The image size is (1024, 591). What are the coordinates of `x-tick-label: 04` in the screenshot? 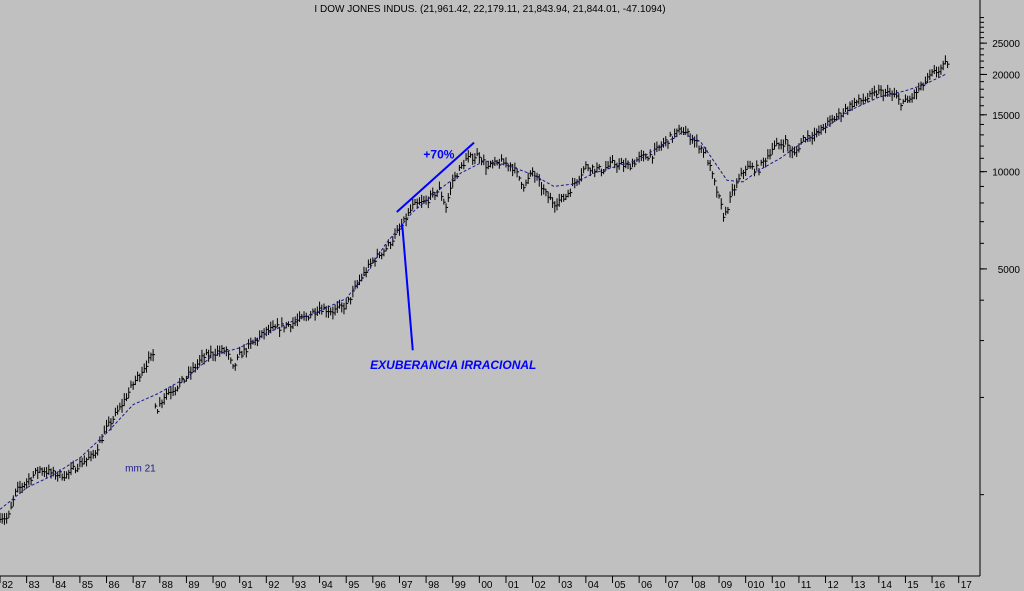 It's located at (594, 585).